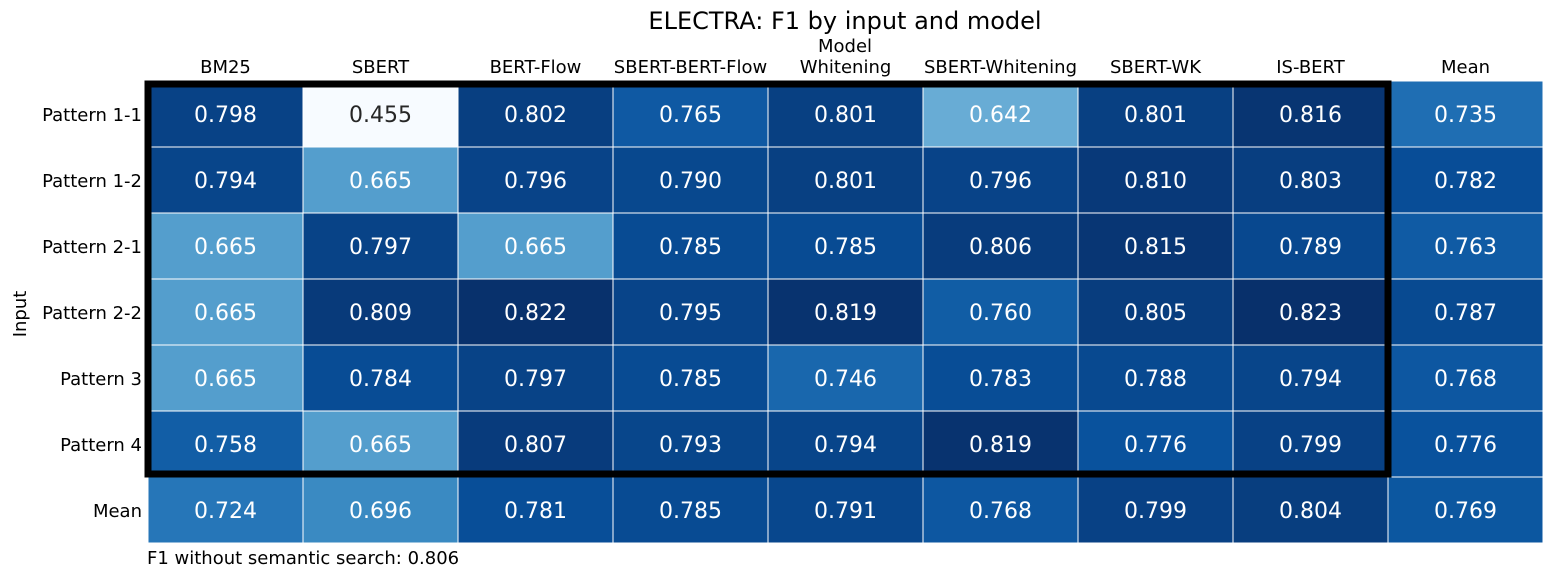 Image resolution: width=1552 pixels, height=580 pixels. Describe the element at coordinates (1155, 313) in the screenshot. I see `cell-value-label: 0.805` at that location.